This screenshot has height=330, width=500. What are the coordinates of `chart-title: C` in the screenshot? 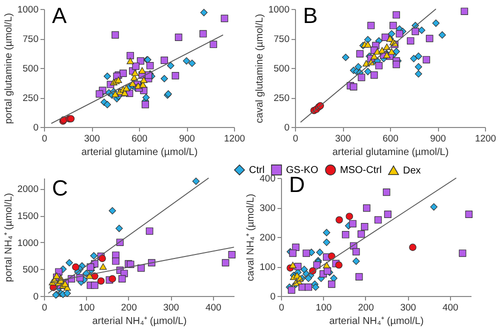 It's located at (60, 188).